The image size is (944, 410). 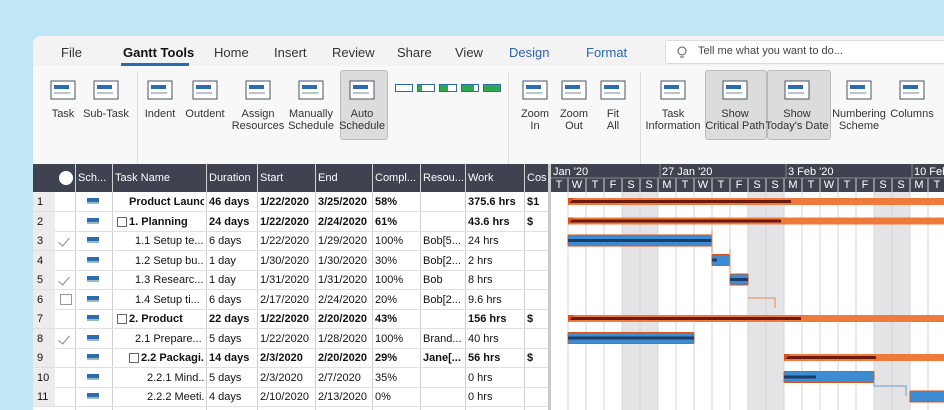 What do you see at coordinates (64, 240) in the screenshot?
I see `check-icon` at bounding box center [64, 240].